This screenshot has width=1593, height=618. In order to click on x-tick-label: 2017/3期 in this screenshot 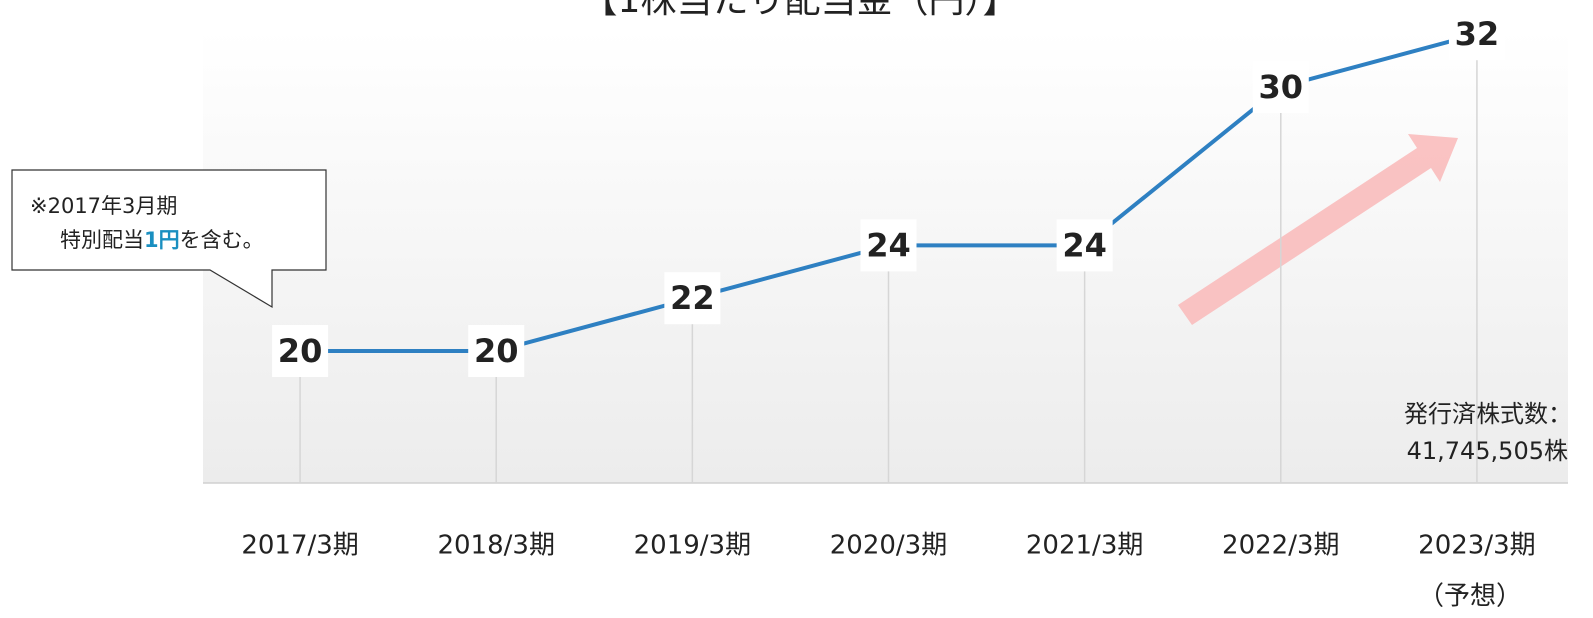, I will do `click(299, 546)`.